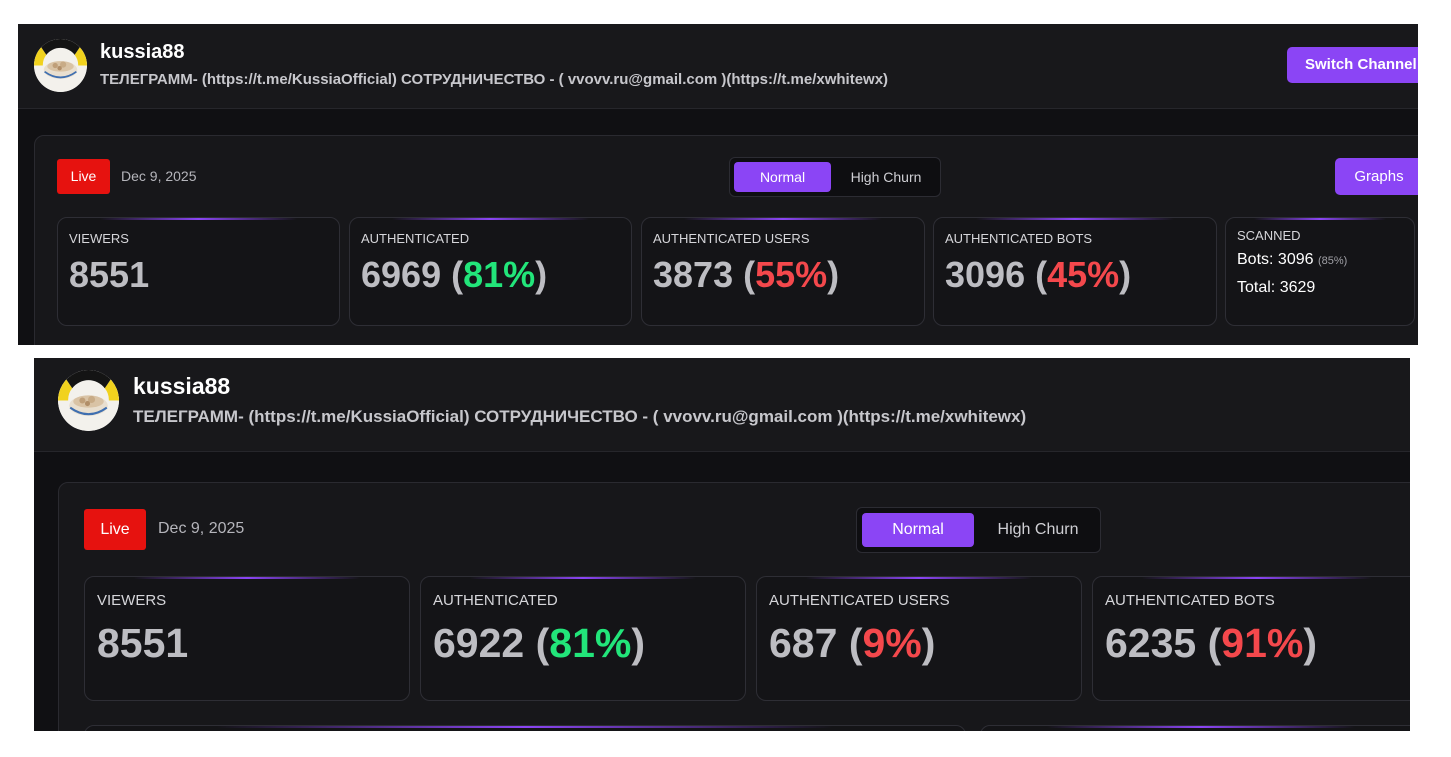 This screenshot has width=1451, height=757. What do you see at coordinates (892, 643) in the screenshot?
I see `authenticated-users-percent: 9%` at bounding box center [892, 643].